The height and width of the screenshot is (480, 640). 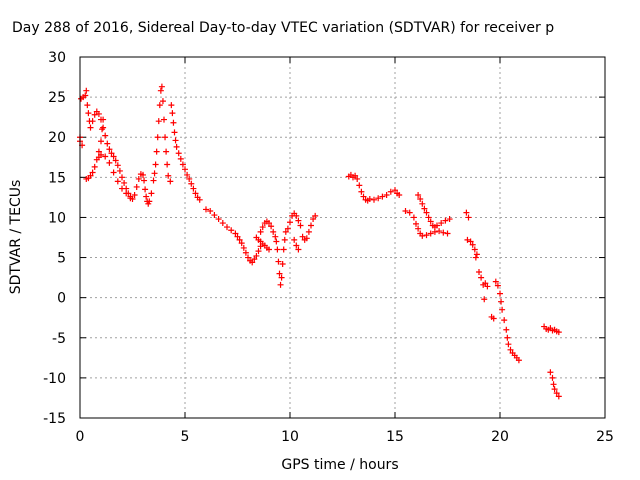 I want to click on x-axis-label: GPS time / hours, so click(x=340, y=465).